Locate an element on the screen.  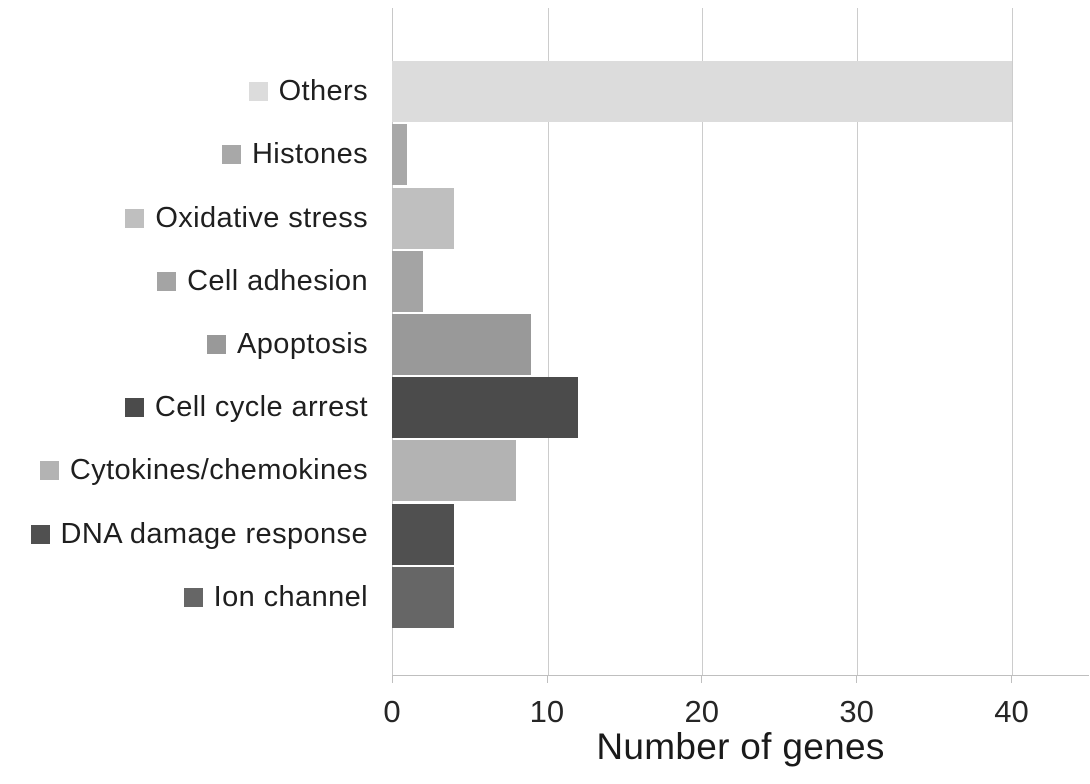
chart-row: Apoptosis is located at coordinates (544, 344).